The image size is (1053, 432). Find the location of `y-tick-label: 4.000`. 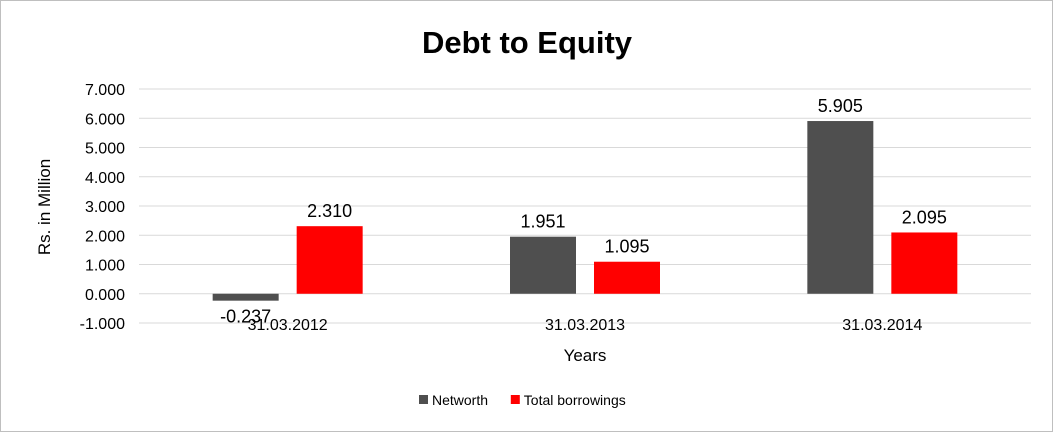

y-tick-label: 4.000 is located at coordinates (105, 178).